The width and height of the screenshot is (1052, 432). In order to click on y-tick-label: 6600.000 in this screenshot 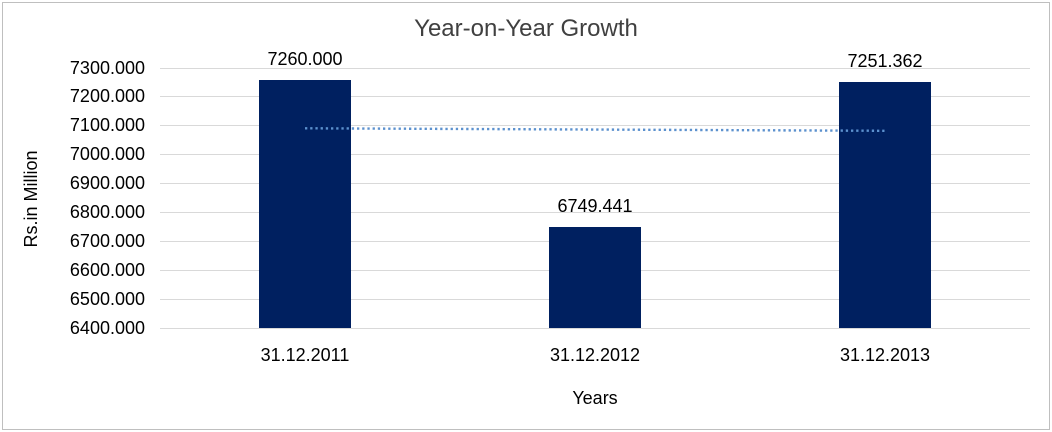, I will do `click(107, 269)`.